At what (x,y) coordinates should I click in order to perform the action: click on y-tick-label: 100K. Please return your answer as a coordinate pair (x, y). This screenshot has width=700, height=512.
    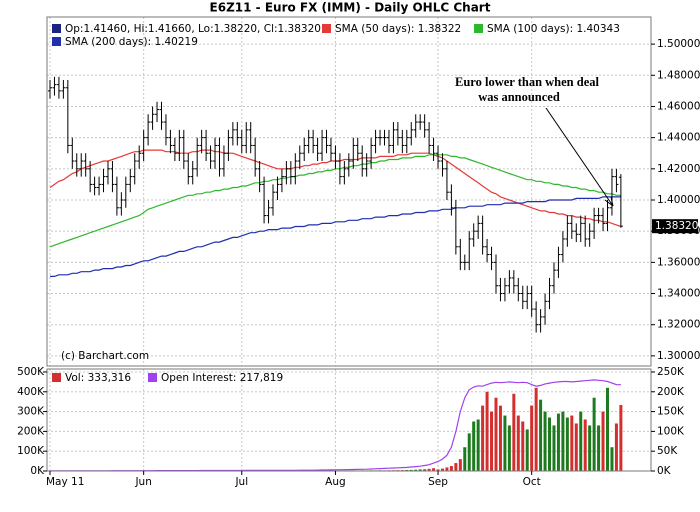
    Looking at the image, I should click on (31, 451).